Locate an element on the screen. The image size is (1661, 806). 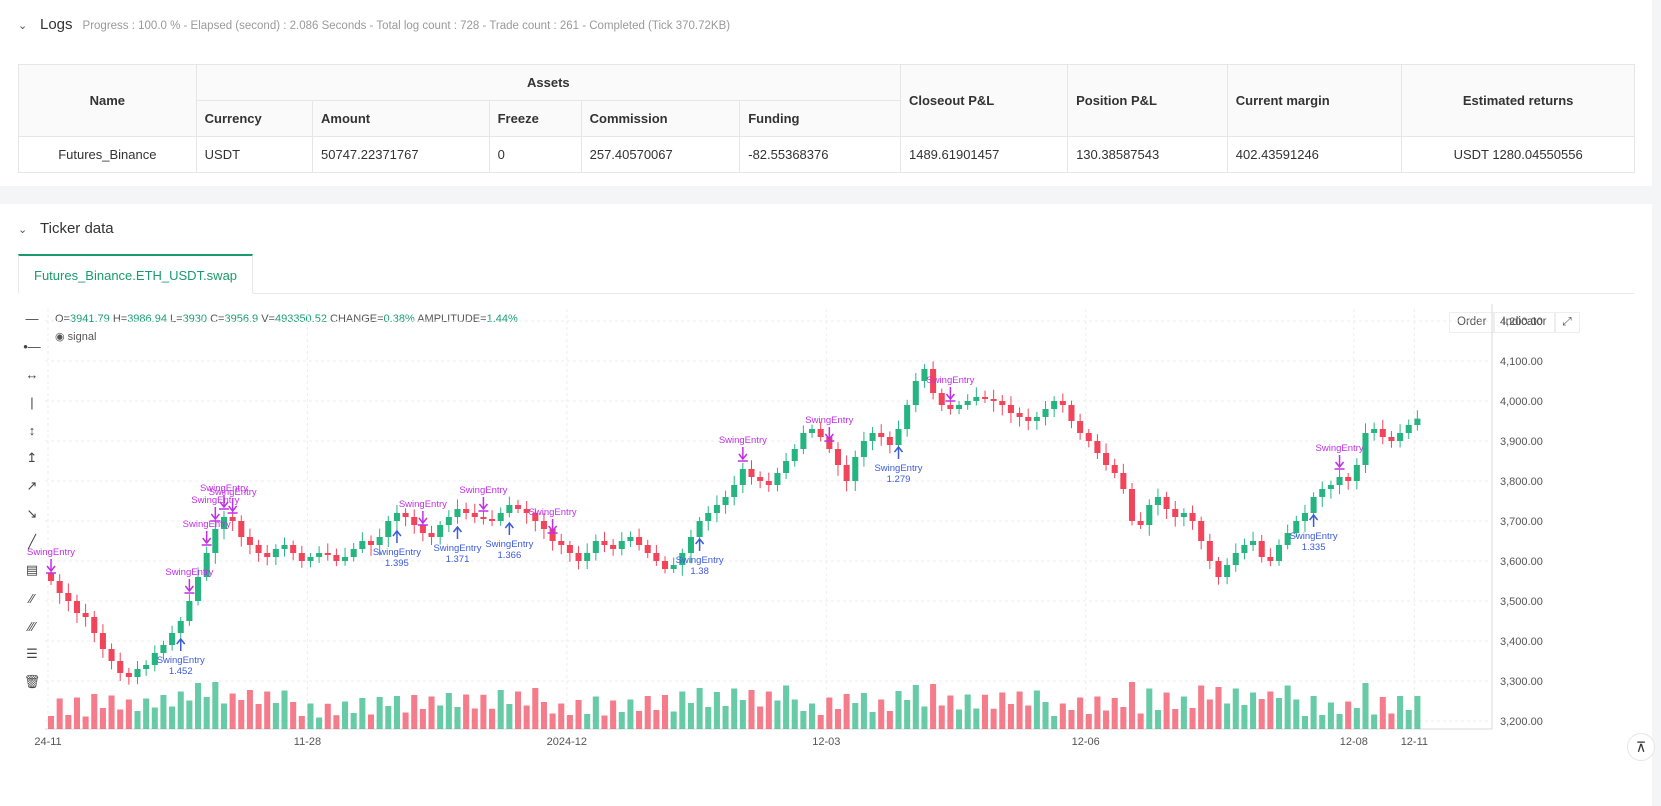
cell-amount: 50747.22371767 is located at coordinates (401, 154).